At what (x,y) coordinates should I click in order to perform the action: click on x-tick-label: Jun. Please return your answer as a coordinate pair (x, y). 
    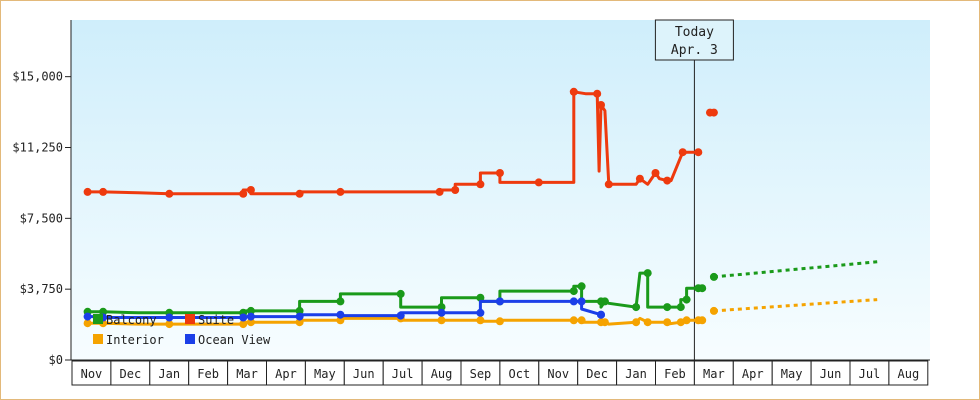
    Looking at the image, I should click on (364, 374).